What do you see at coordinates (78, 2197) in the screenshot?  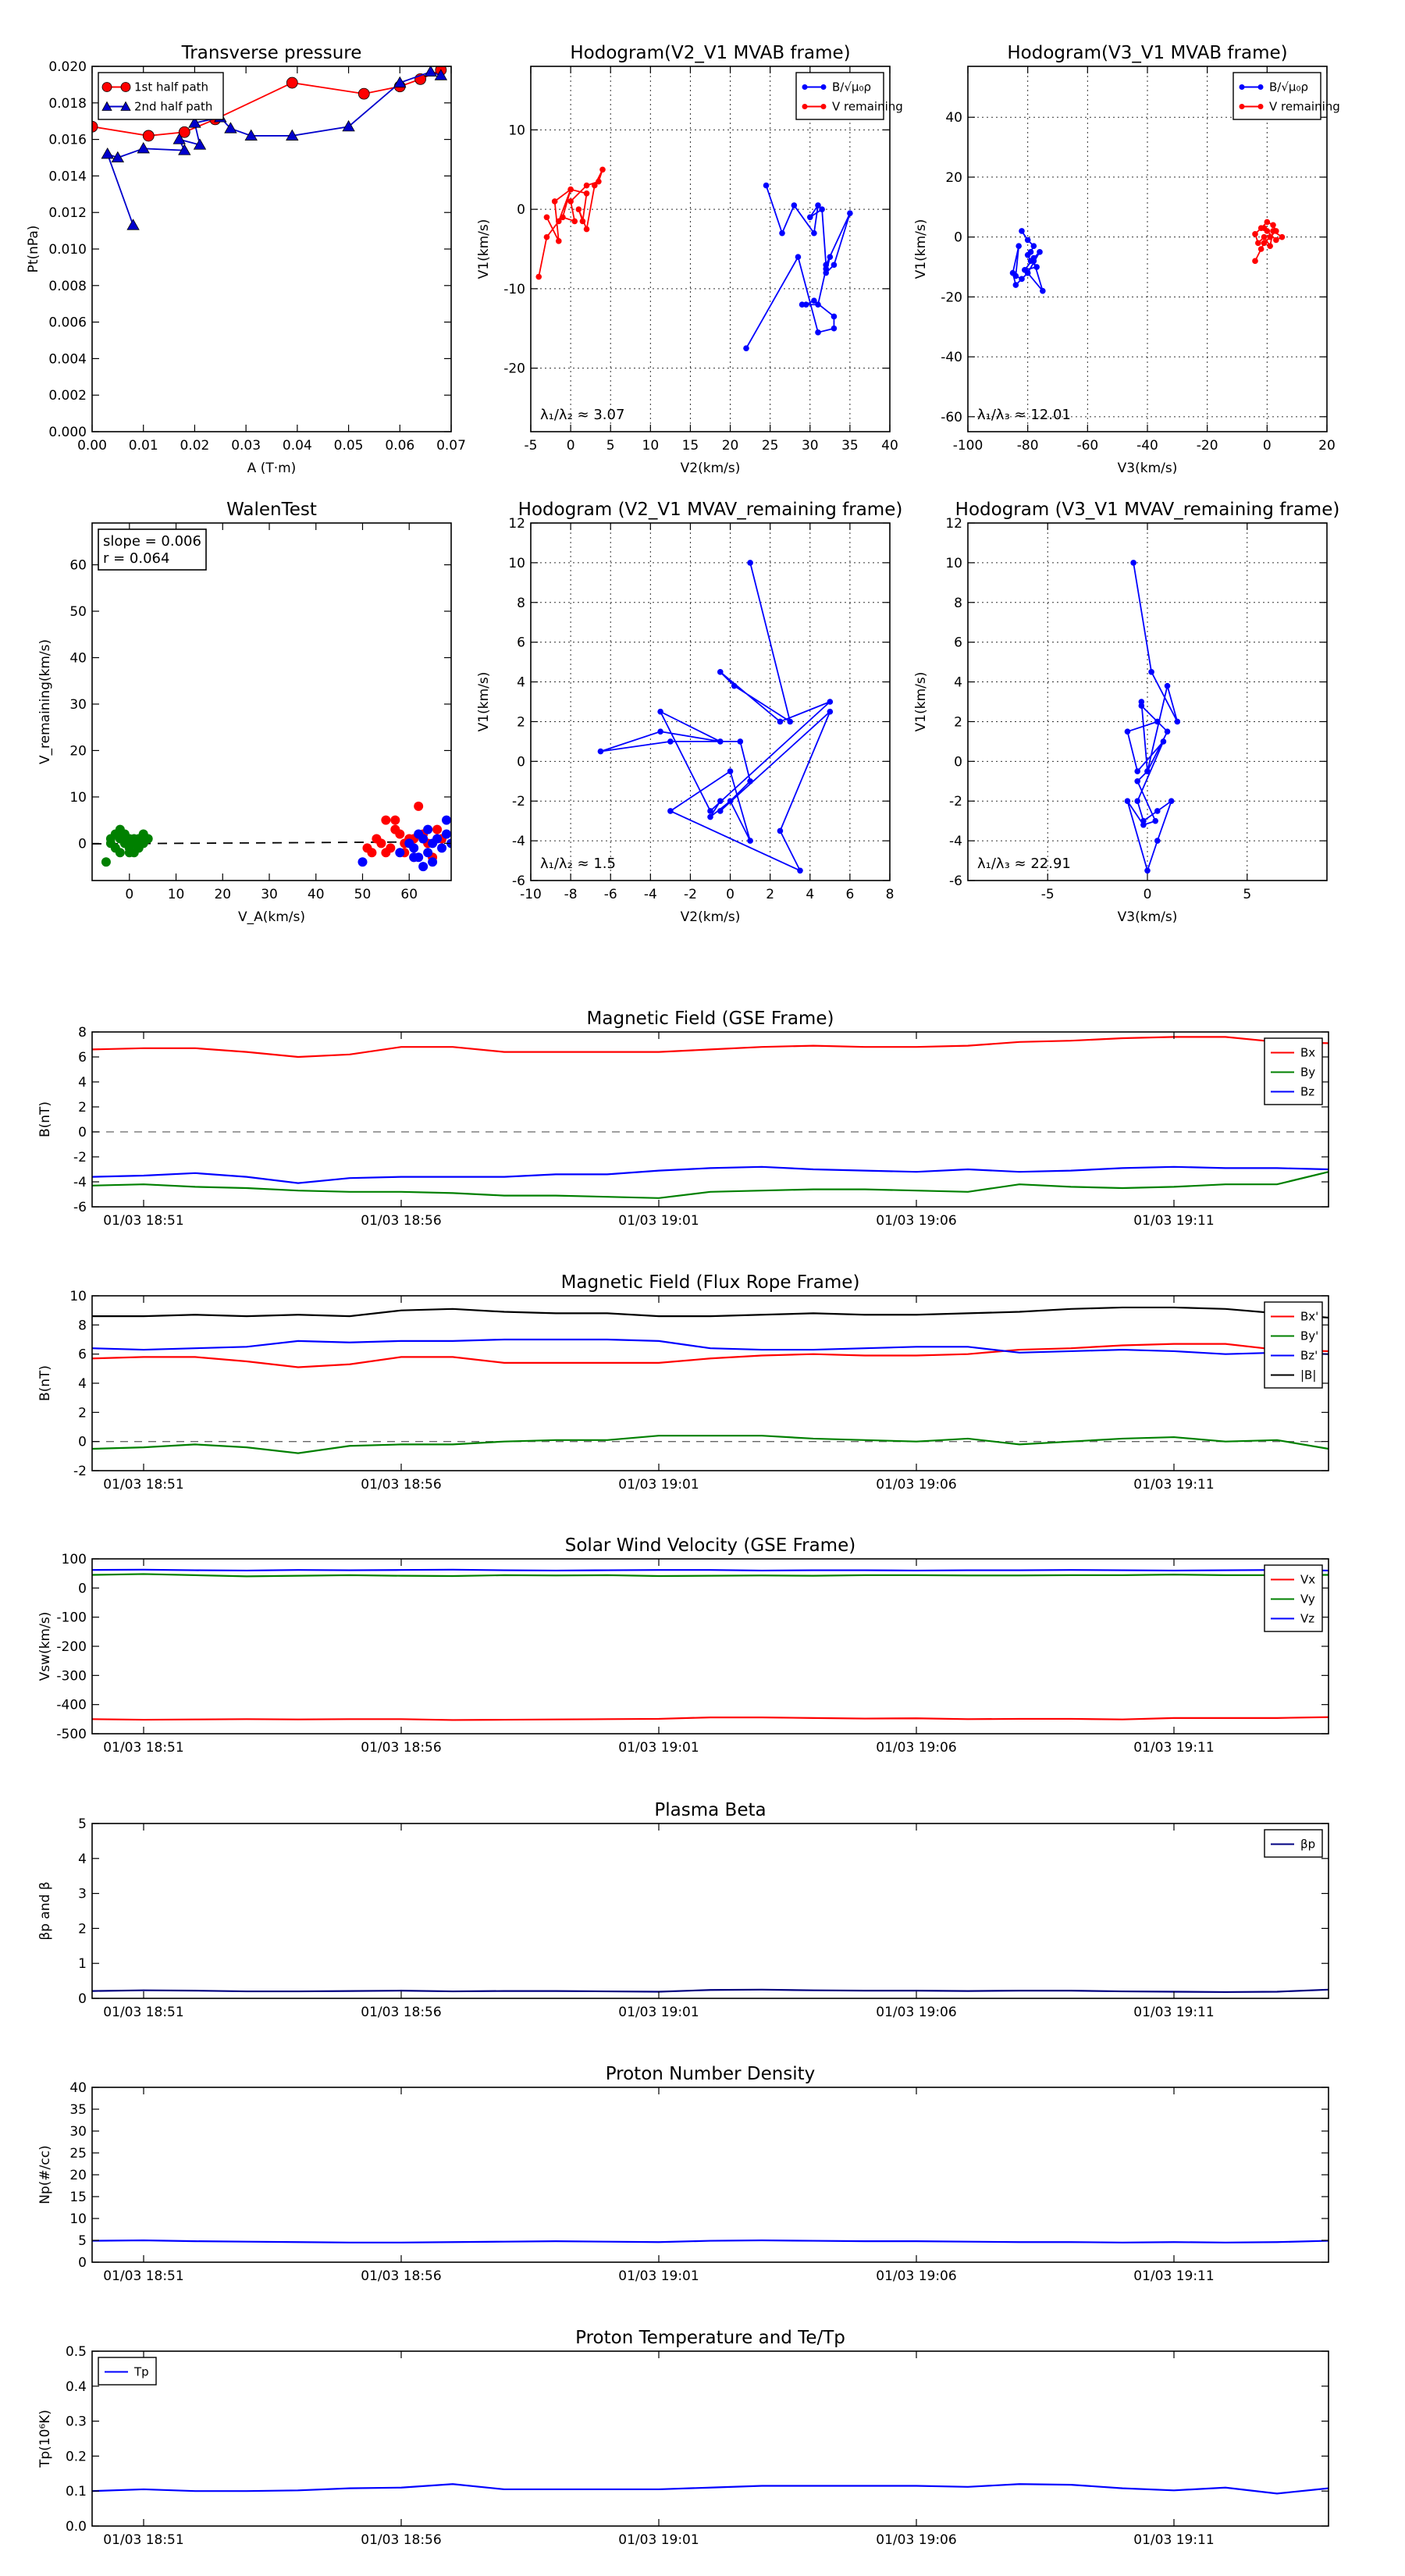 I see `y-tick-label: 15` at bounding box center [78, 2197].